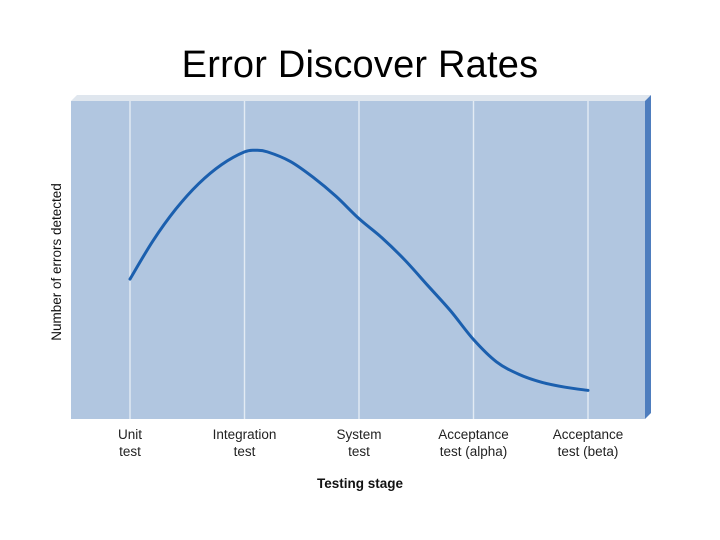 This screenshot has width=720, height=540. Describe the element at coordinates (360, 65) in the screenshot. I see `slide-title: Error Discover Rates` at that location.